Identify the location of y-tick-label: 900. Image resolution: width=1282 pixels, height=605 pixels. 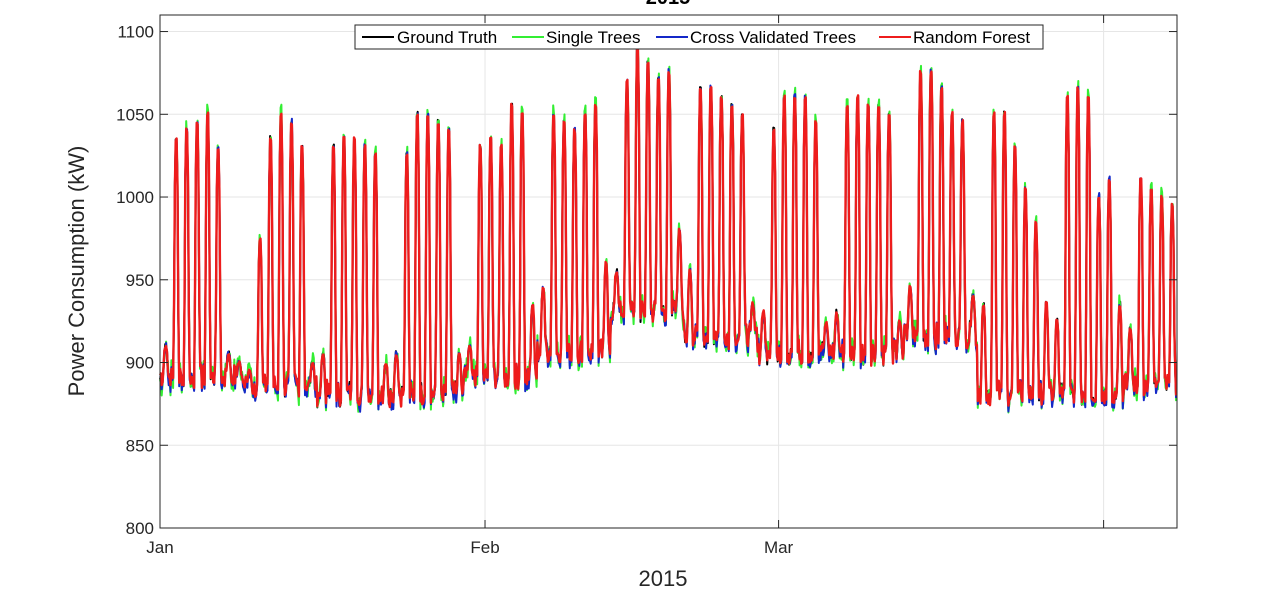
(140, 363).